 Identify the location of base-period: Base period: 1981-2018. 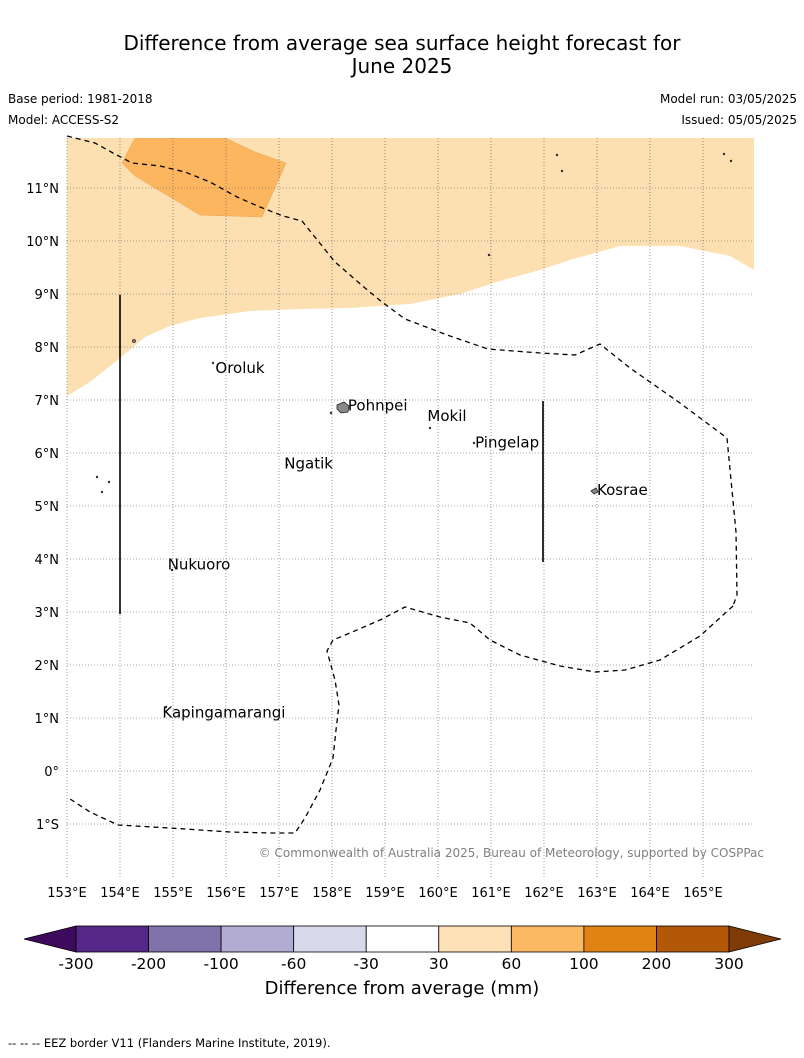
(80, 99).